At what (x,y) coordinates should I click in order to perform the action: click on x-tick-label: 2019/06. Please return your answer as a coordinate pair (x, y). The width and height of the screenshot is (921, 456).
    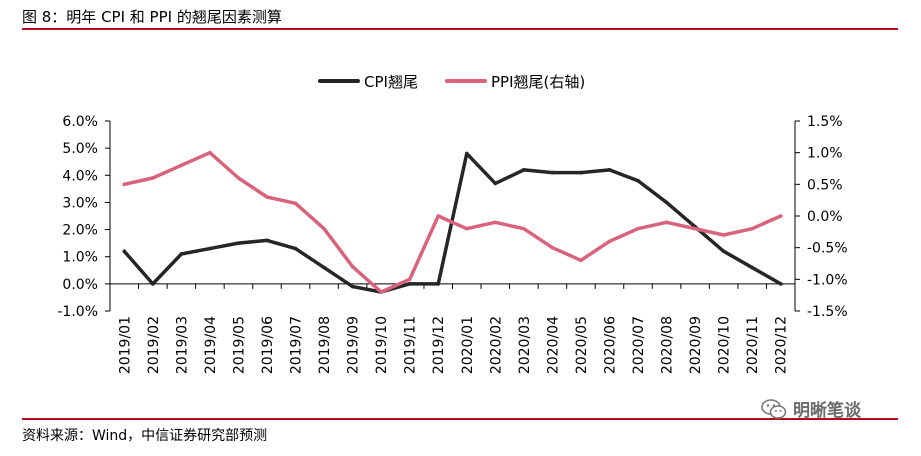
    Looking at the image, I should click on (268, 345).